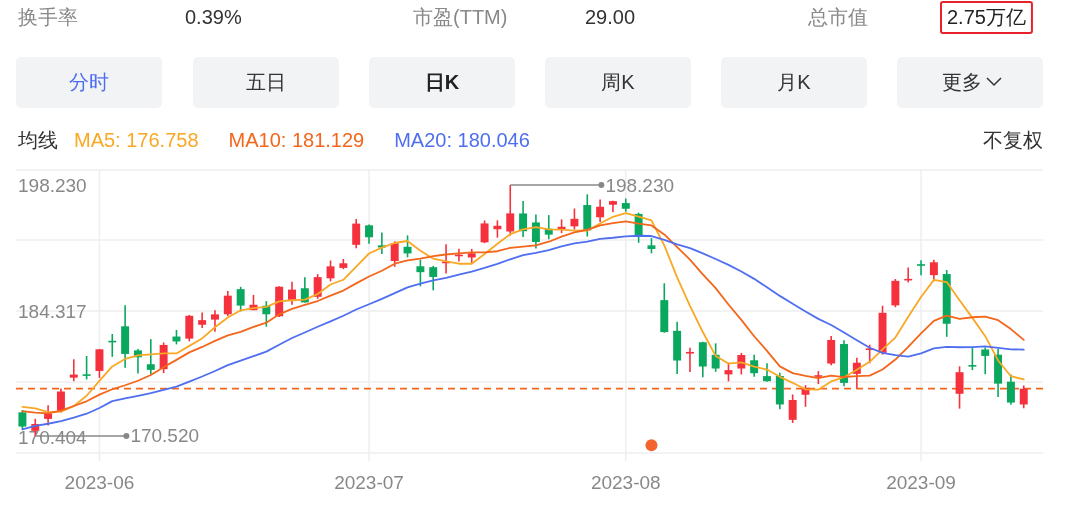 The height and width of the screenshot is (510, 1080). Describe the element at coordinates (970, 82) in the screenshot. I see `button: 更多` at that location.